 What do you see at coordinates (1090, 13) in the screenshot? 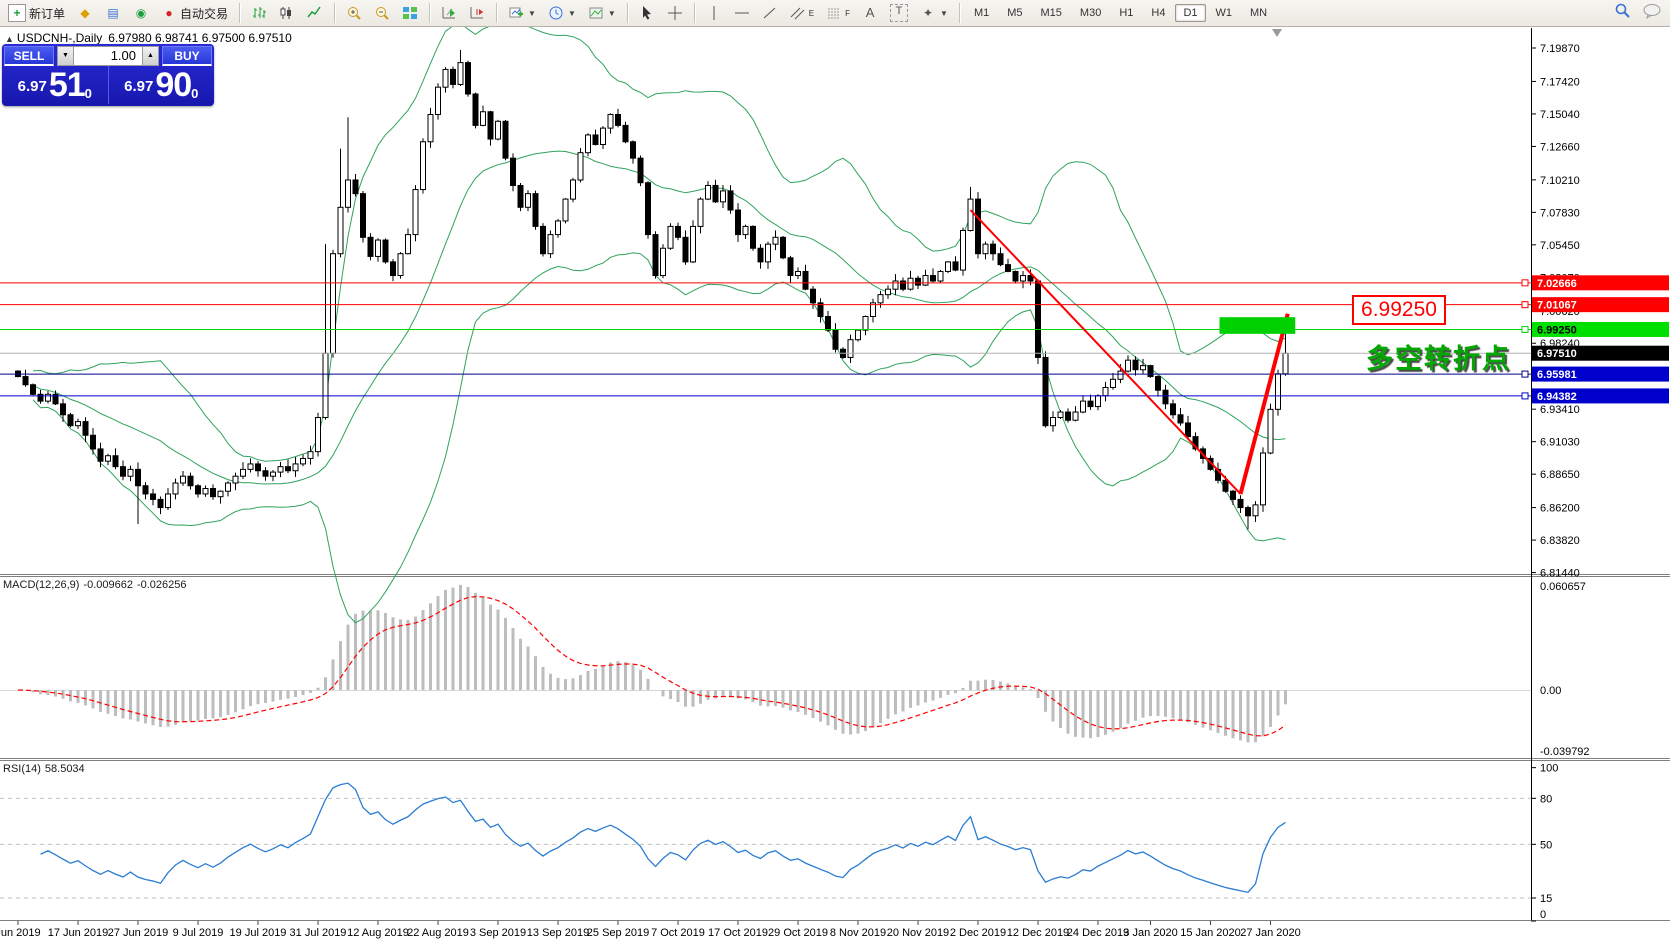
I see `timeframe-m30: M30` at bounding box center [1090, 13].